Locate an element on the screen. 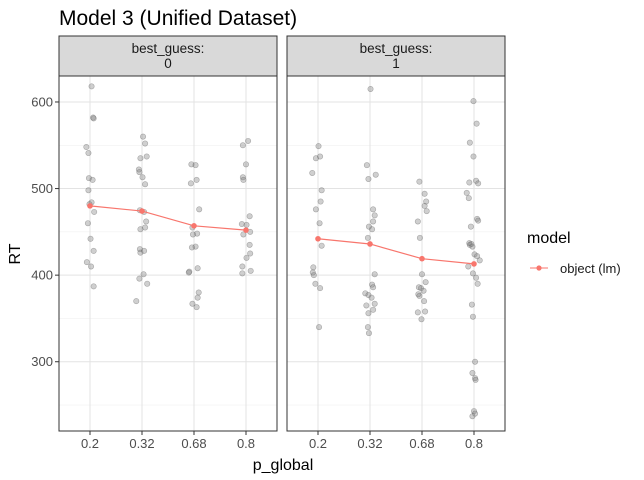 This screenshot has width=644, height=480. y-tick-label: 500 is located at coordinates (42, 188).